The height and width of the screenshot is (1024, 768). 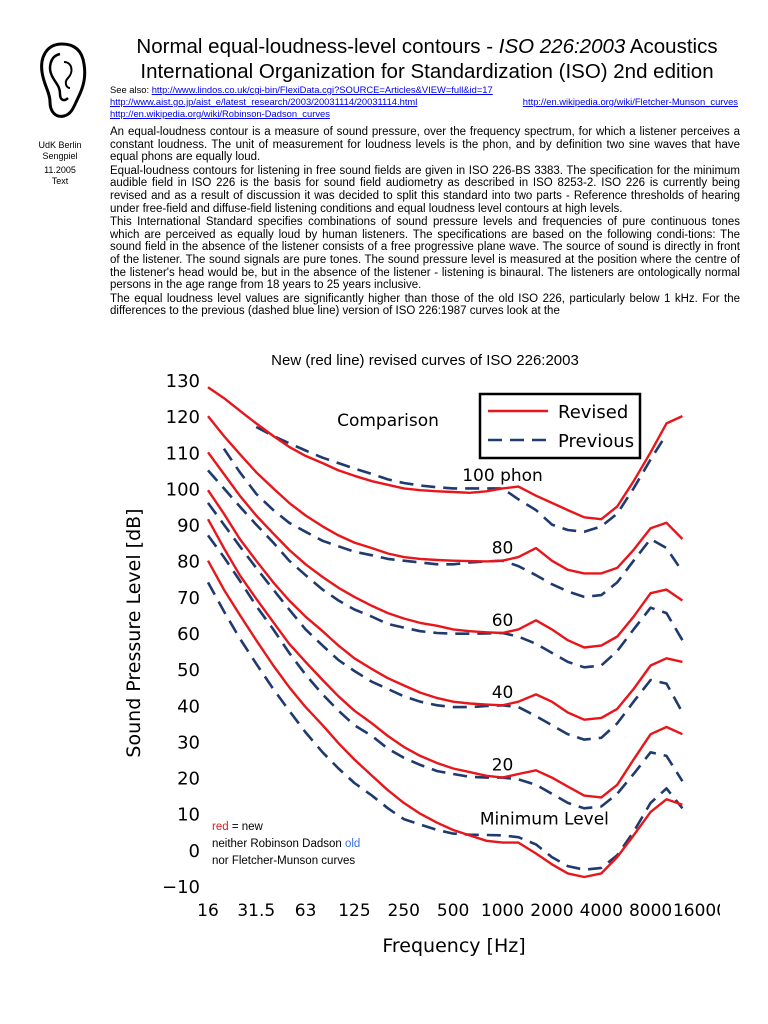 What do you see at coordinates (188, 670) in the screenshot?
I see `y-tick-label: 50` at bounding box center [188, 670].